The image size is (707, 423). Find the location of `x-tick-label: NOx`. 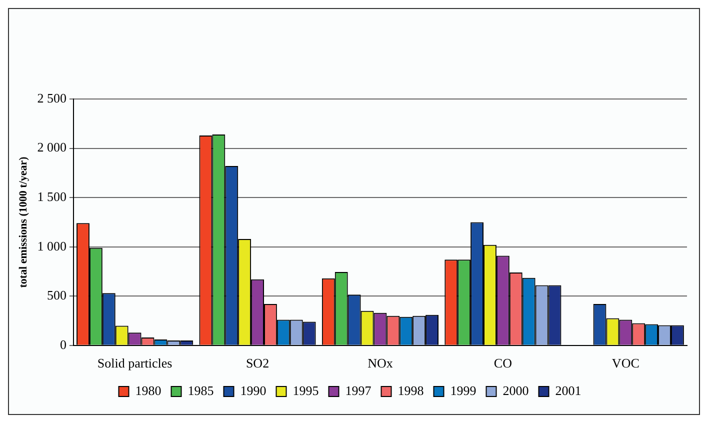

x-tick-label: NOx is located at coordinates (381, 363).